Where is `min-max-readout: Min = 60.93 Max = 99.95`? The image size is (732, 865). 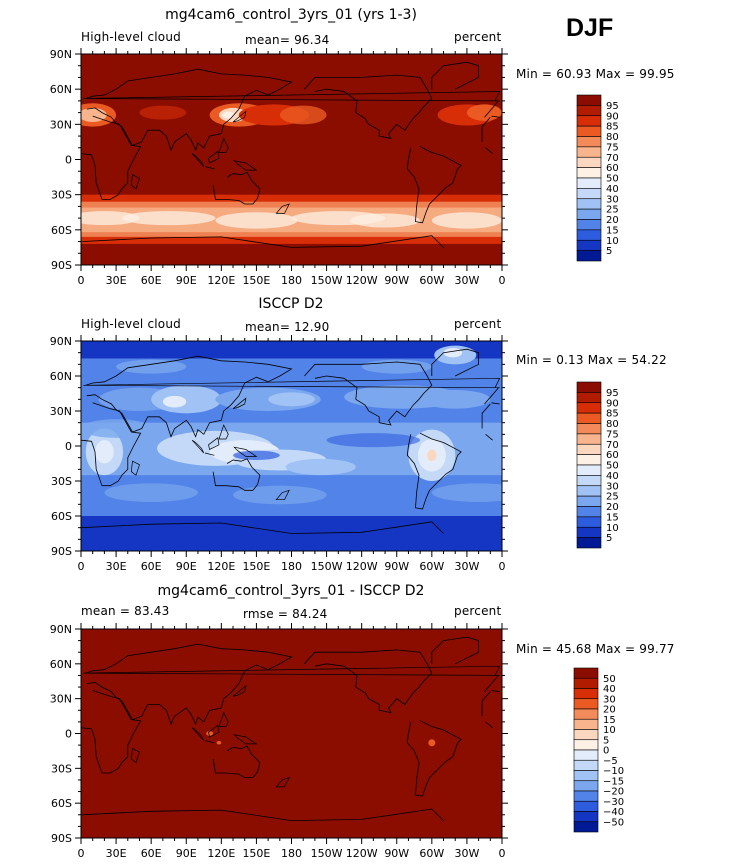
min-max-readout: Min = 60.93 Max = 99.95 is located at coordinates (595, 74).